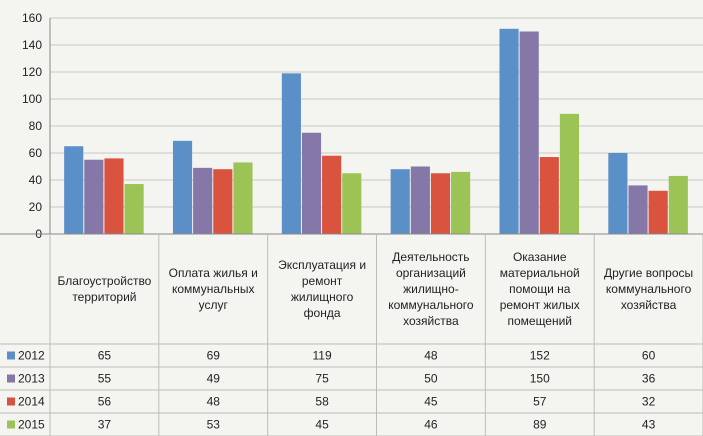  I want to click on table-cell-value: 55, so click(105, 379).